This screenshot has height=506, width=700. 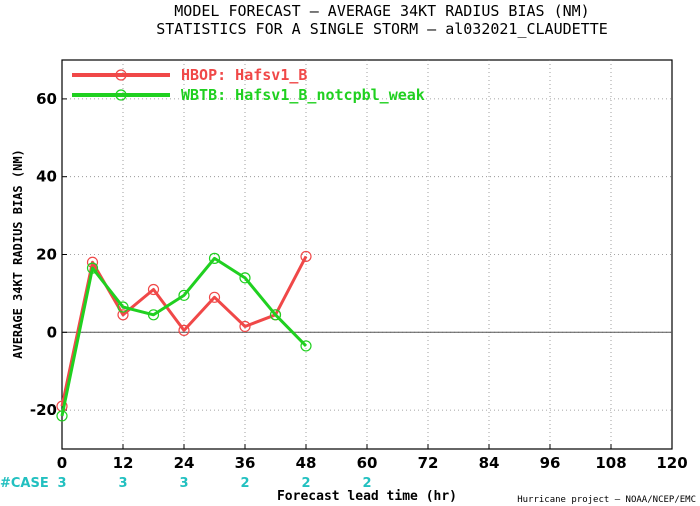 I want to click on x-tick-label: 48, so click(x=306, y=463).